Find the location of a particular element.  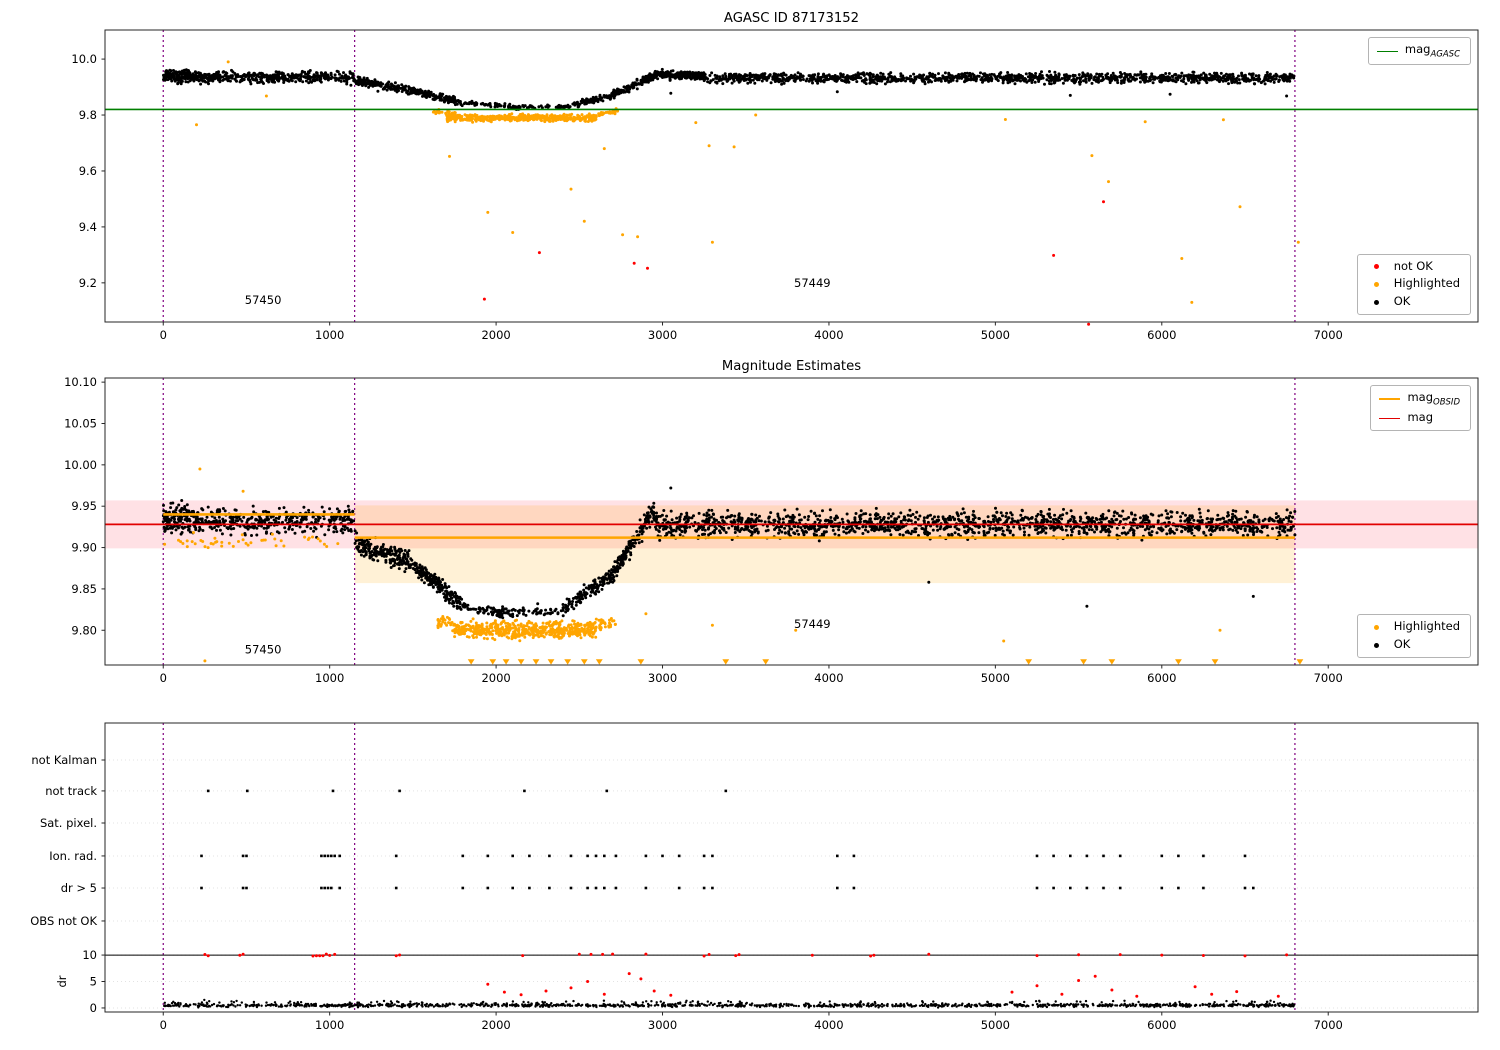

dr-axis-label: dr is located at coordinates (62, 981).